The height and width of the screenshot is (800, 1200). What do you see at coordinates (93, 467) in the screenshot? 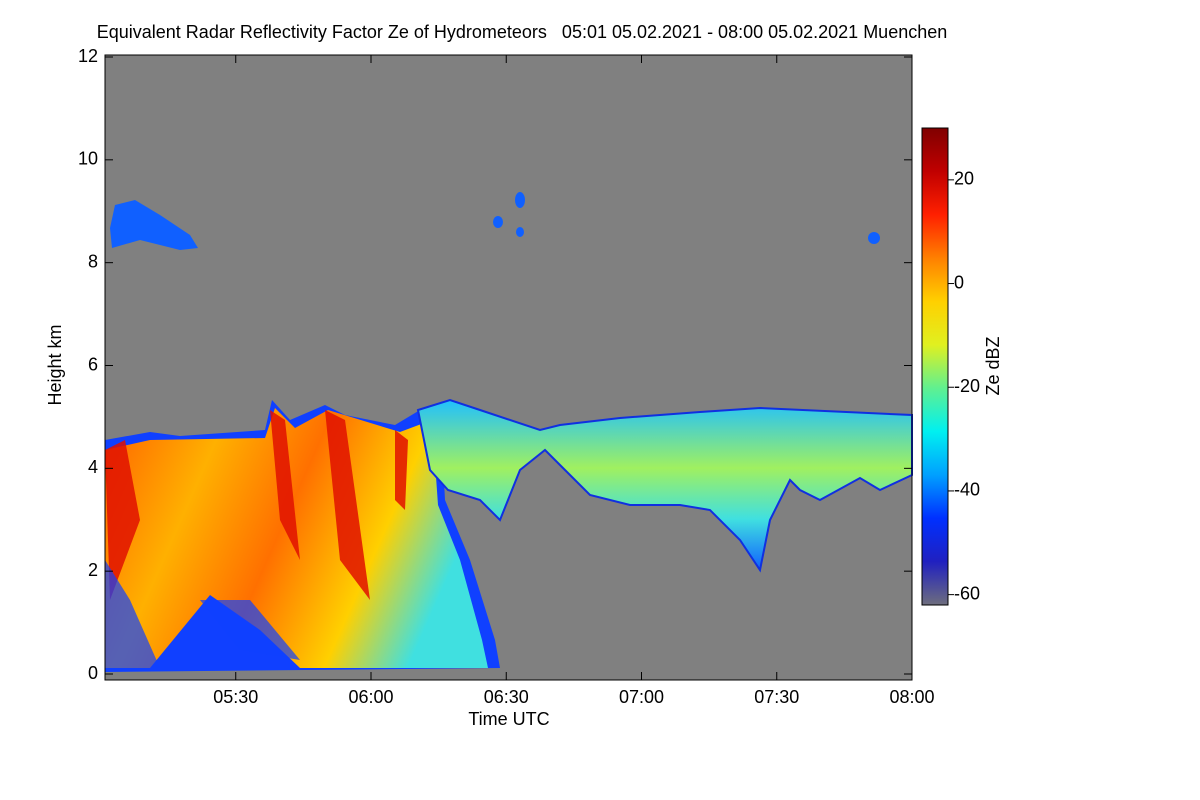
I see `y-tick-label: 4` at bounding box center [93, 467].